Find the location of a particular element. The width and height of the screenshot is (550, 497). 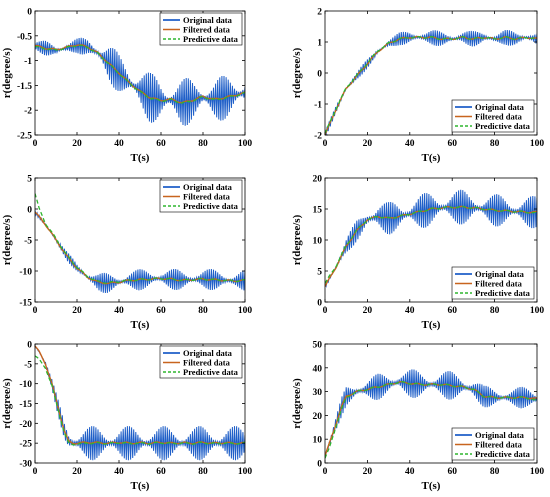

axes-box is located at coordinates (140, 73).